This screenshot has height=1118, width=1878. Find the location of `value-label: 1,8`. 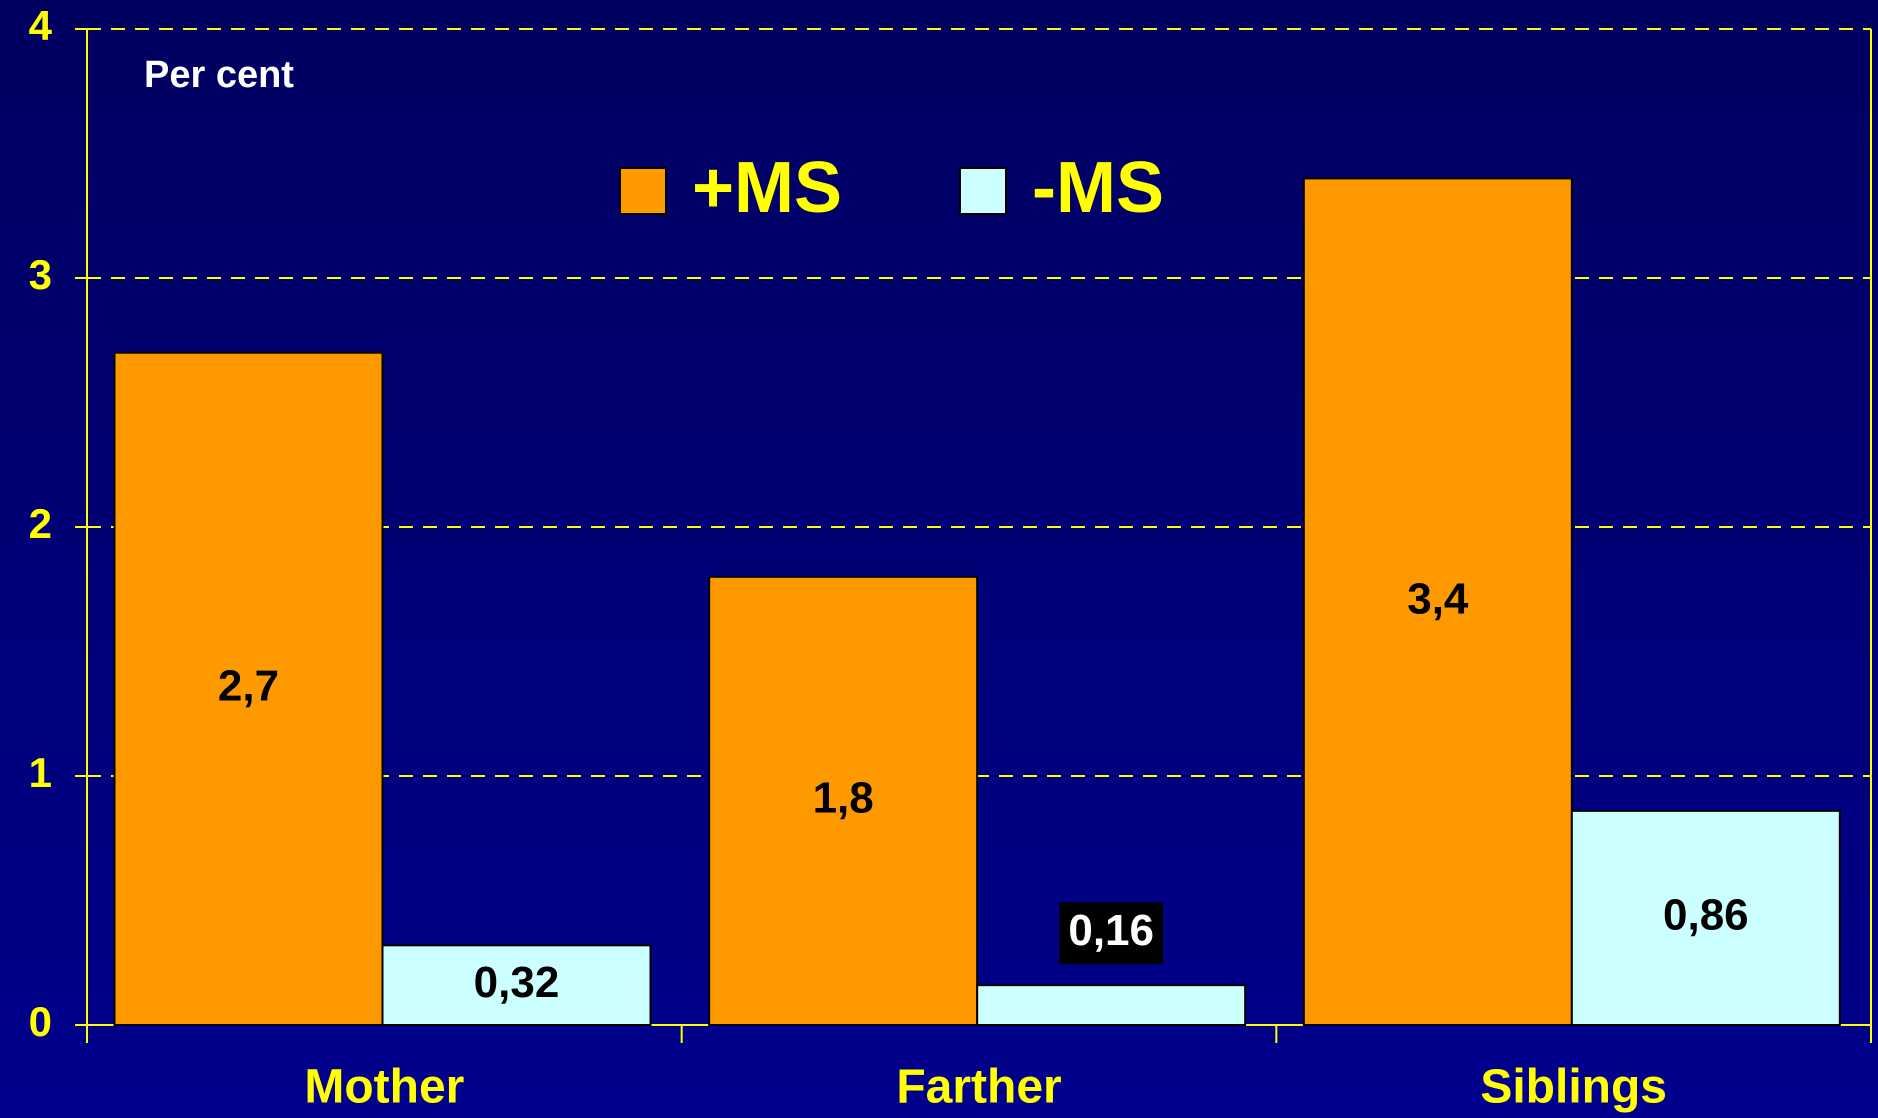

value-label: 1,8 is located at coordinates (843, 798).